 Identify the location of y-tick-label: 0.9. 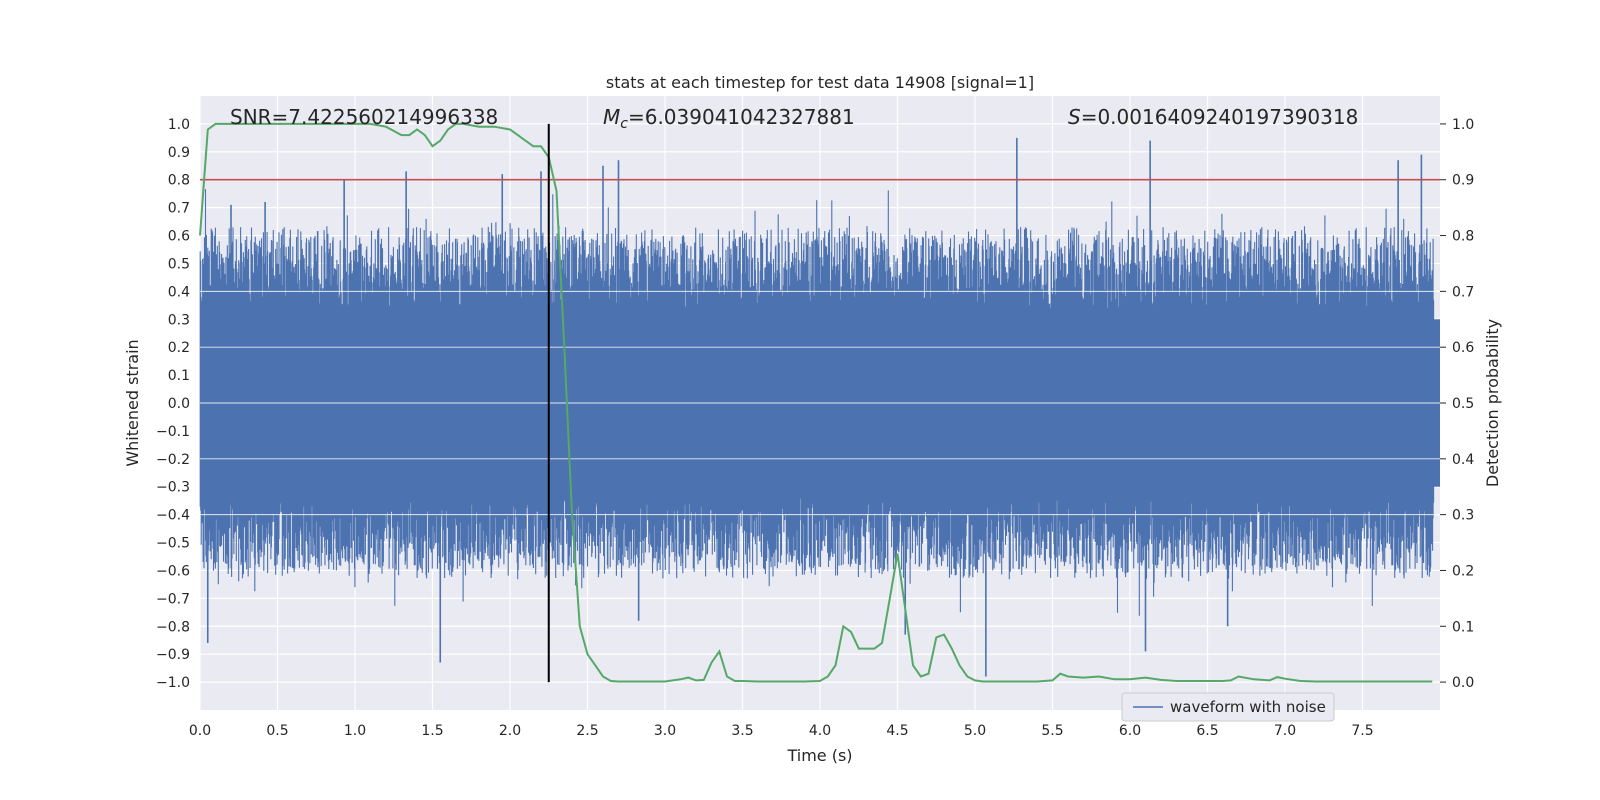
(179, 153).